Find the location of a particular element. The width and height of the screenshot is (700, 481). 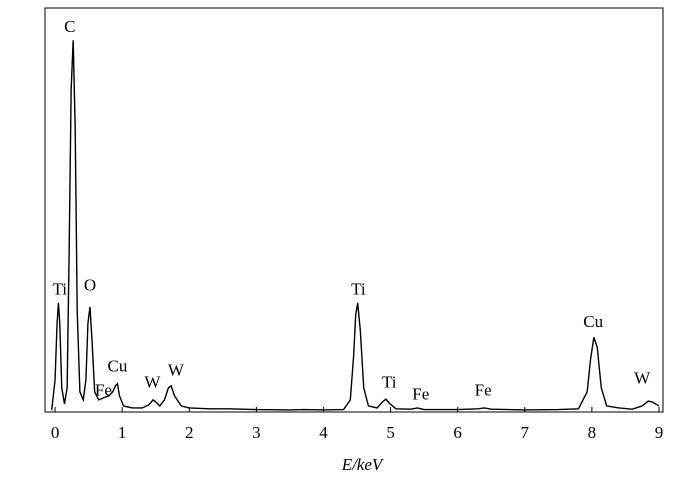

x-tick-label: 7 is located at coordinates (525, 432).